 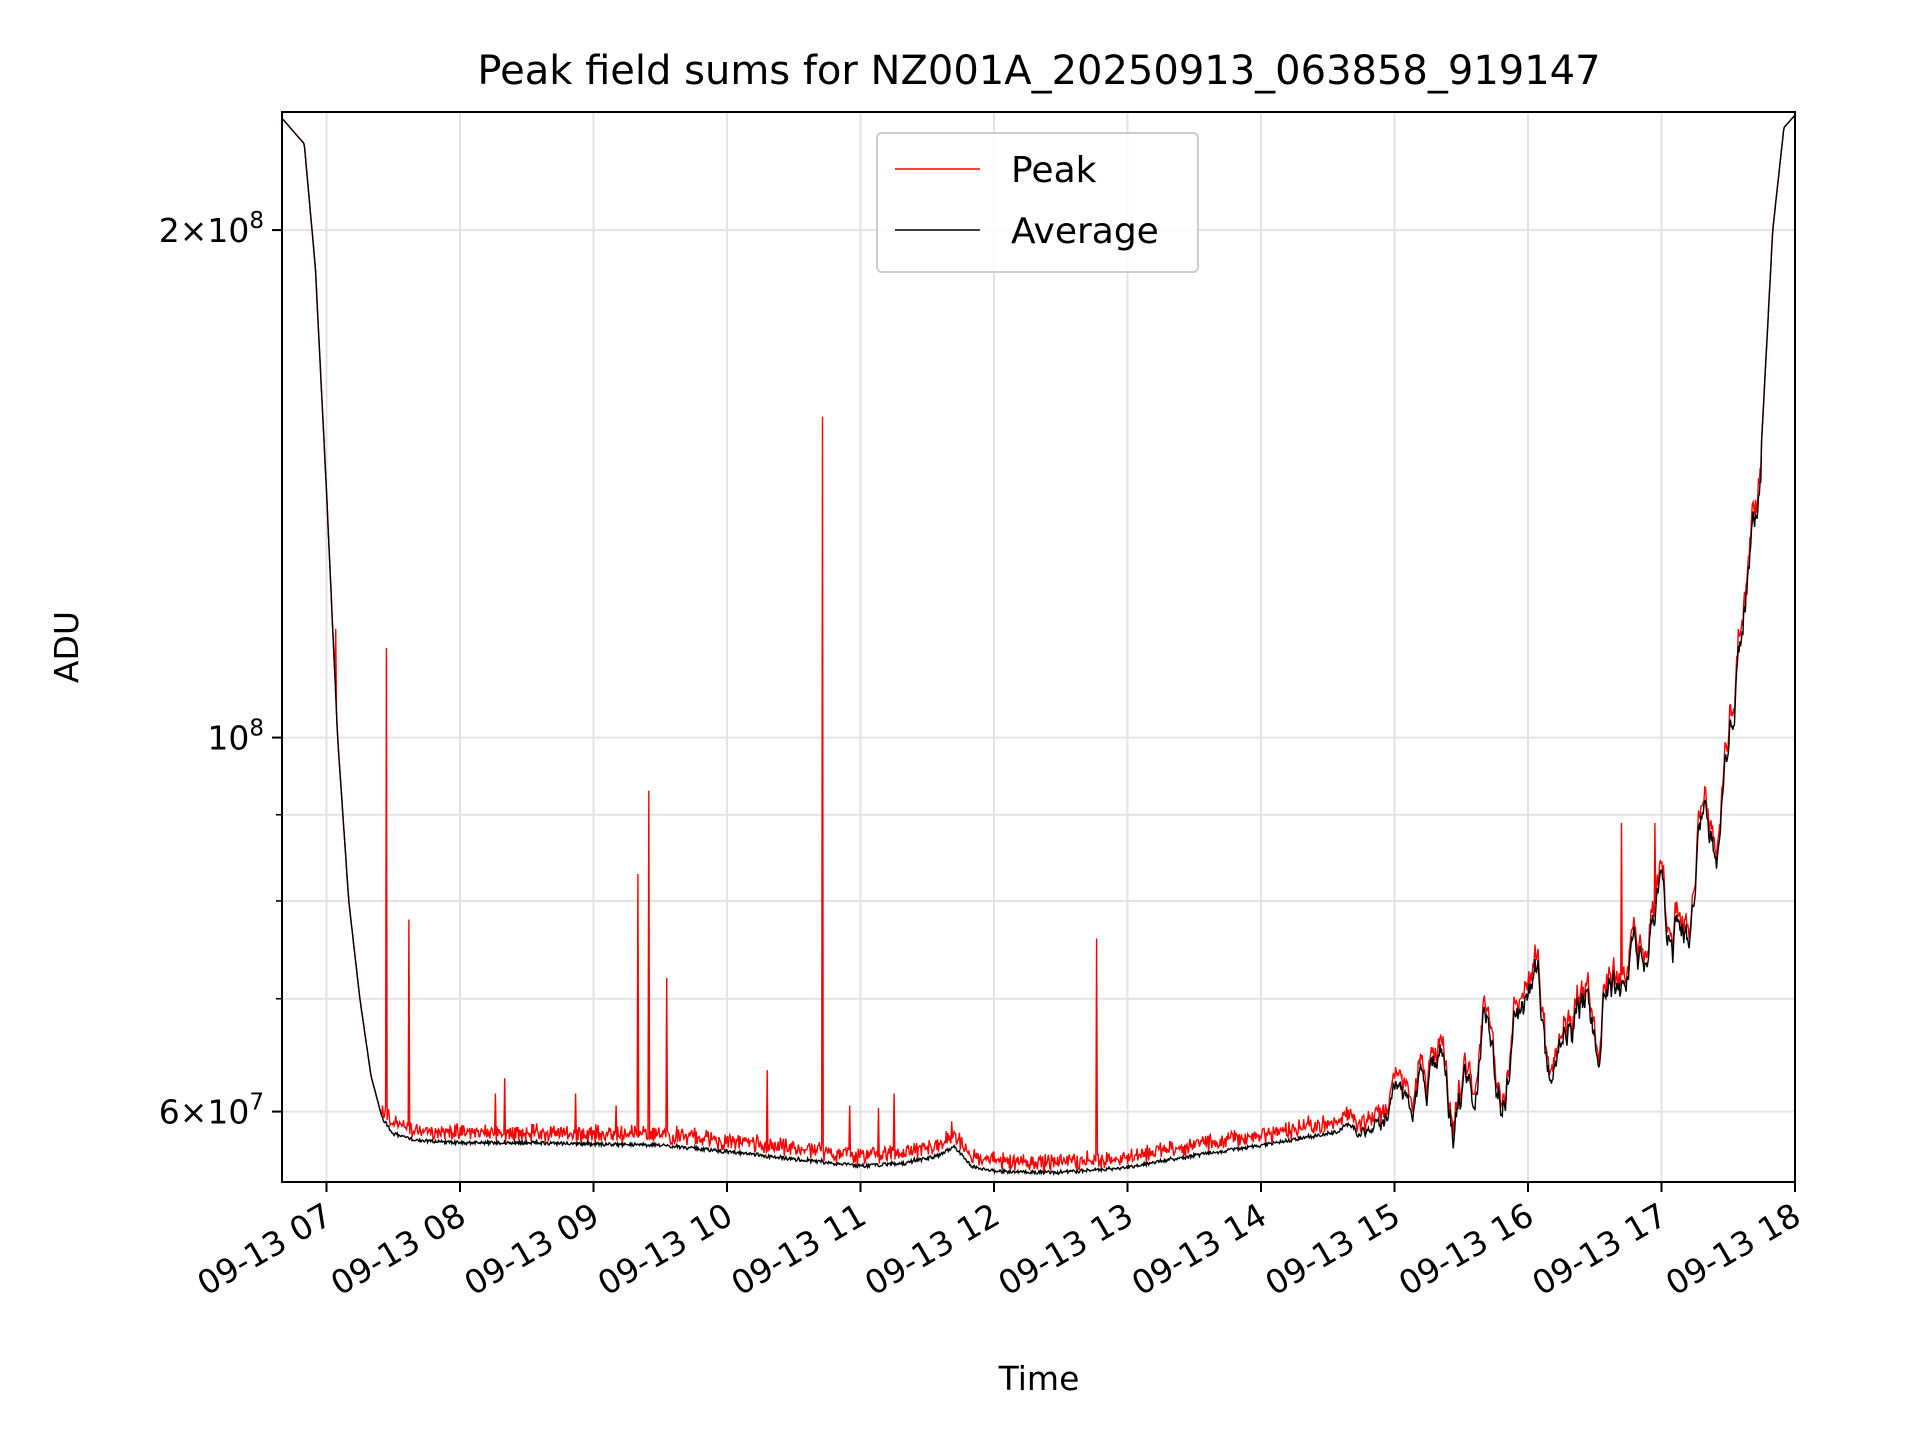 I want to click on legend-label-average: Average, so click(x=1085, y=231).